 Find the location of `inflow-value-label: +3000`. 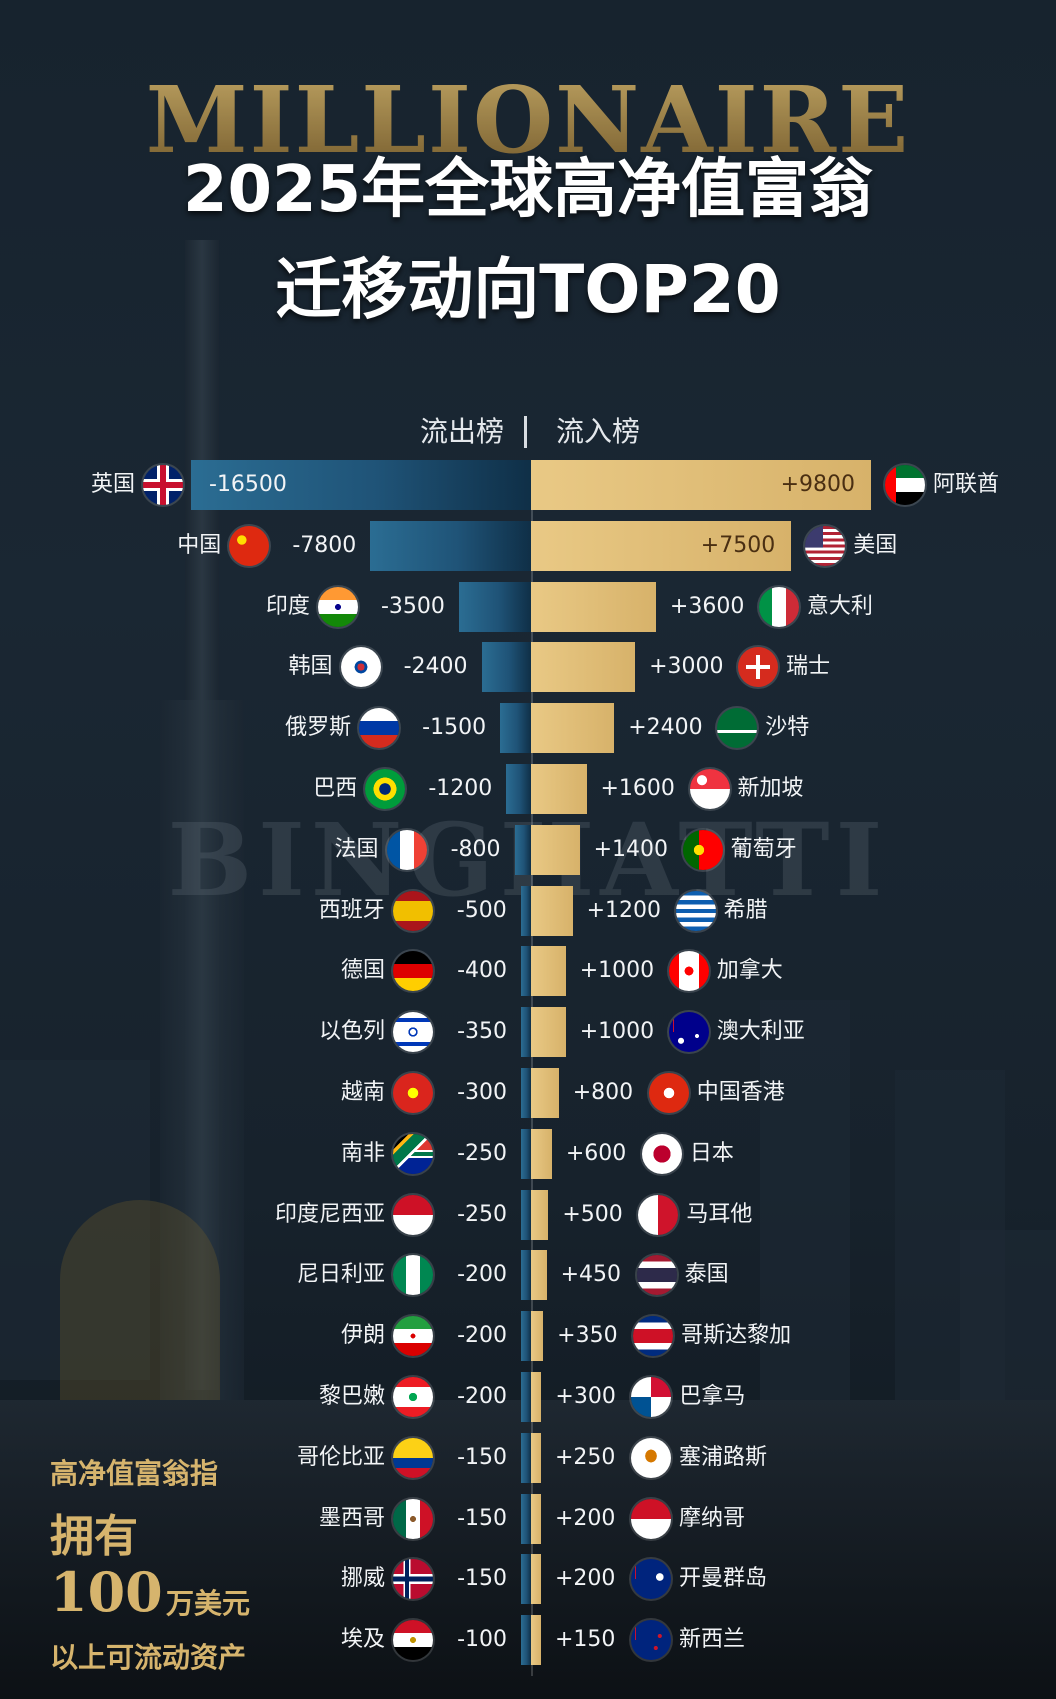

inflow-value-label: +3000 is located at coordinates (686, 667).